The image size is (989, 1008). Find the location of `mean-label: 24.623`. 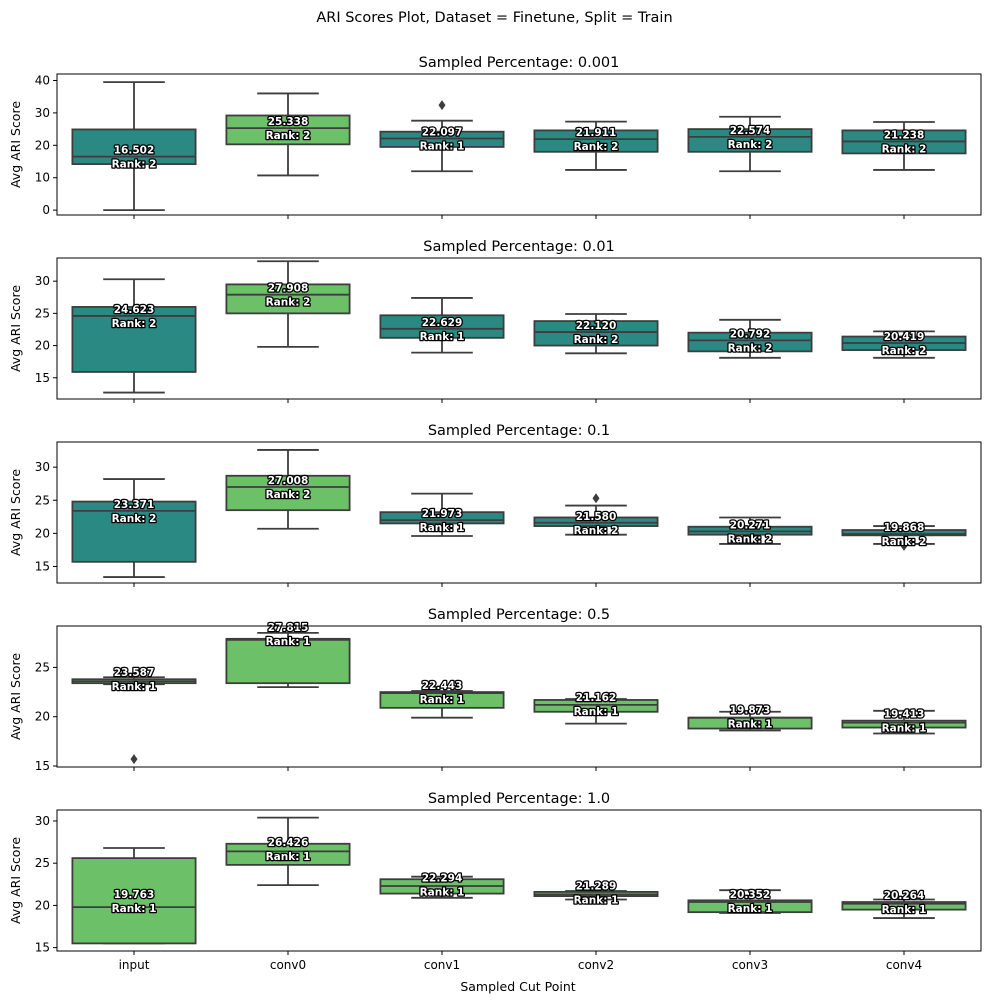

mean-label: 24.623 is located at coordinates (134, 310).